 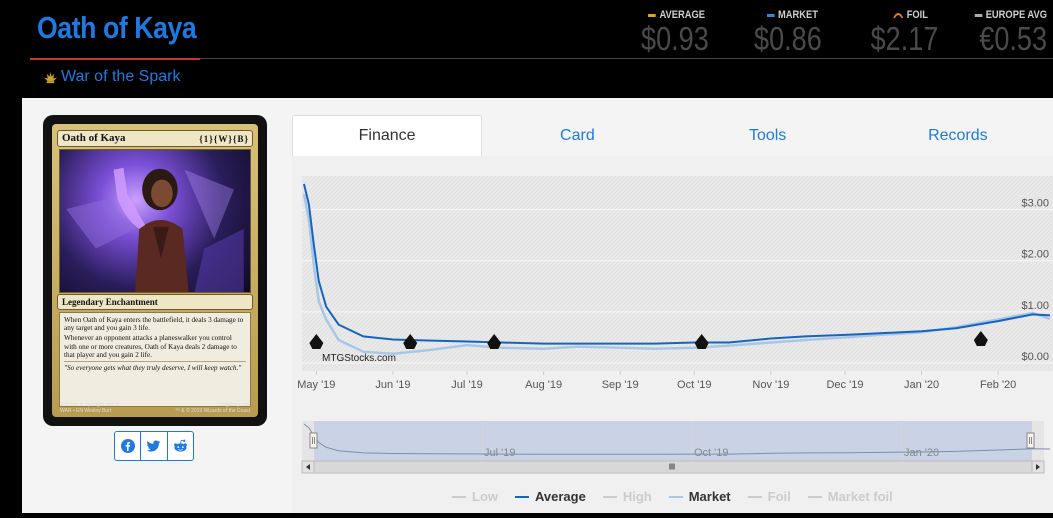 What do you see at coordinates (313, 440) in the screenshot?
I see `navigator-left-handle` at bounding box center [313, 440].